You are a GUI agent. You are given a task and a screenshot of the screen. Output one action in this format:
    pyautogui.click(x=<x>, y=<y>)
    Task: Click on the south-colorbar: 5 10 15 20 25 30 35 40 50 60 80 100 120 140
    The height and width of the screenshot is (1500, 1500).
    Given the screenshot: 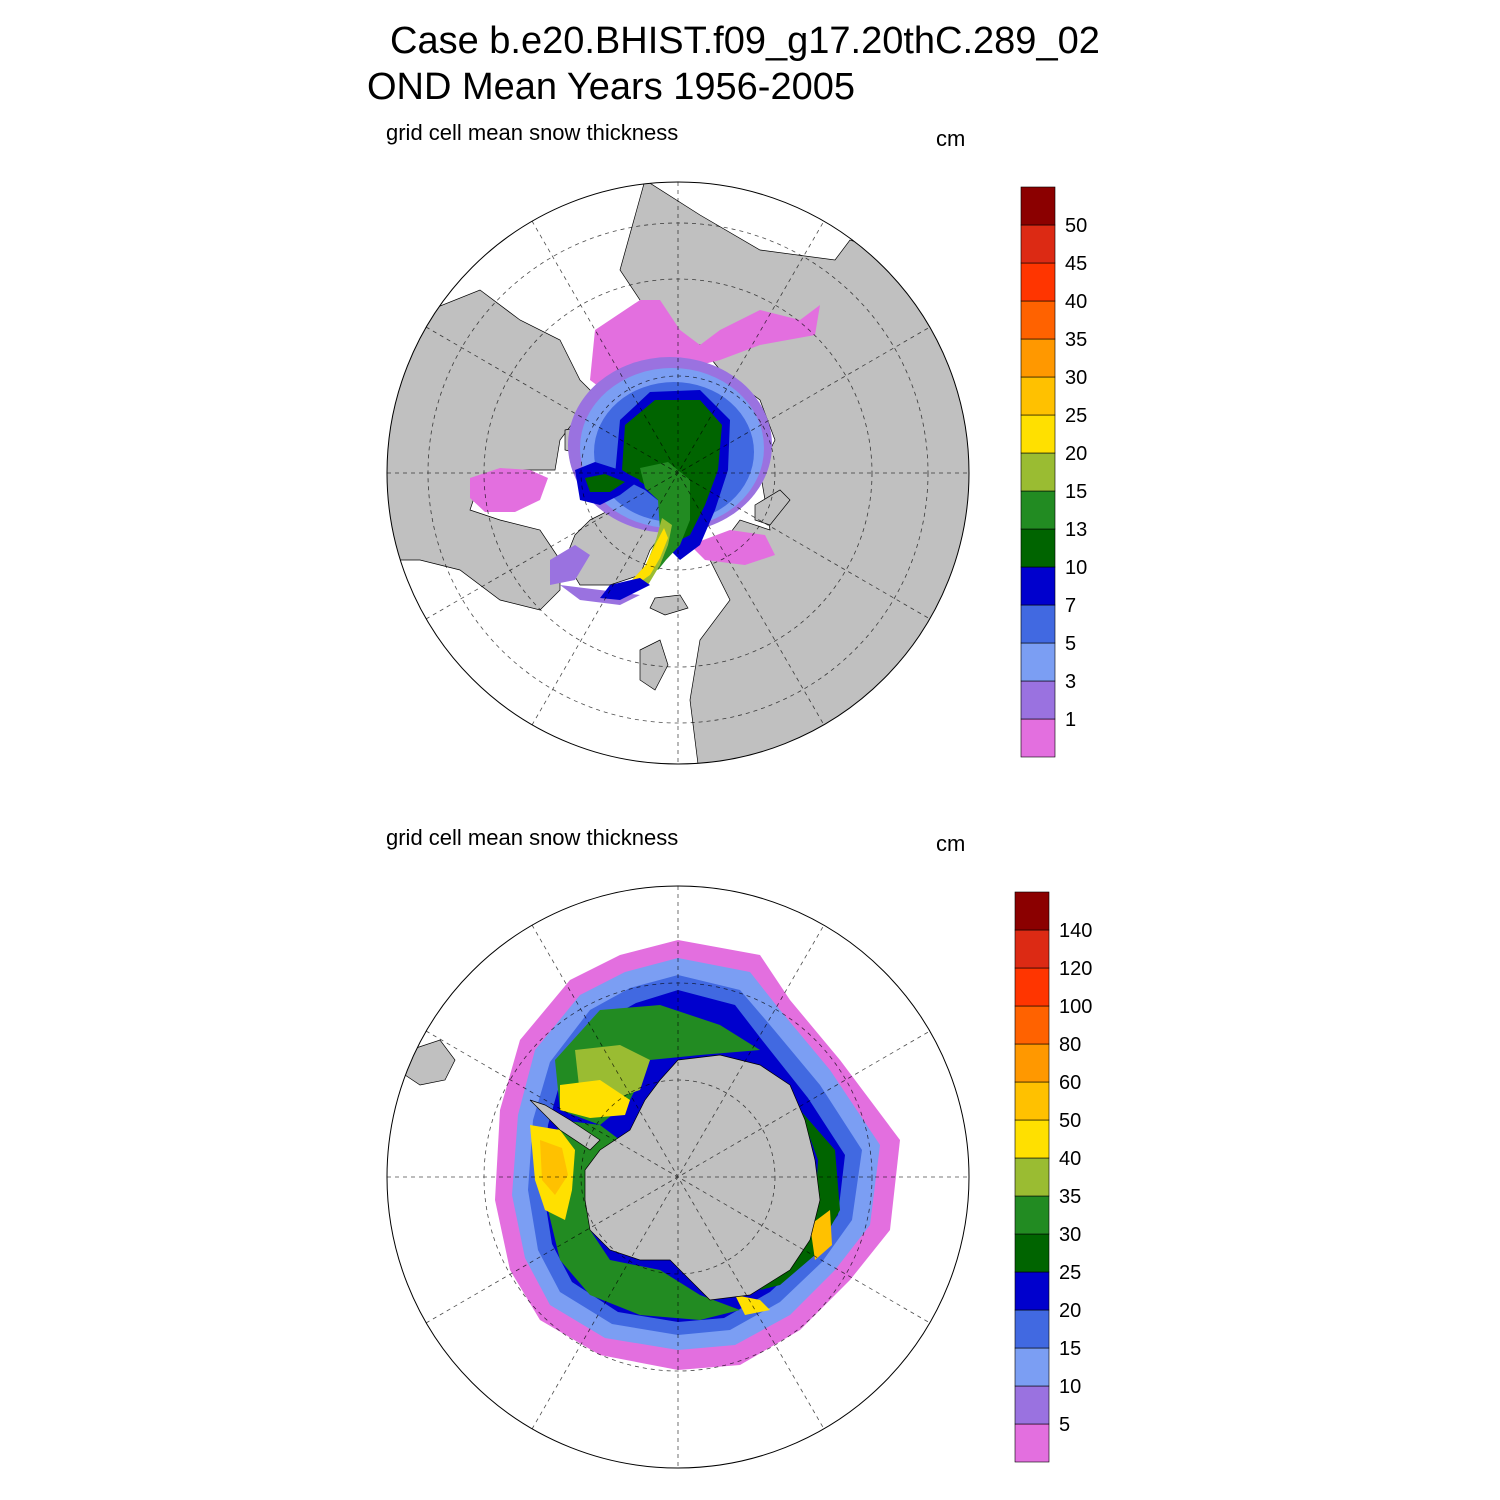 What is the action you would take?
    pyautogui.click(x=1053, y=1177)
    